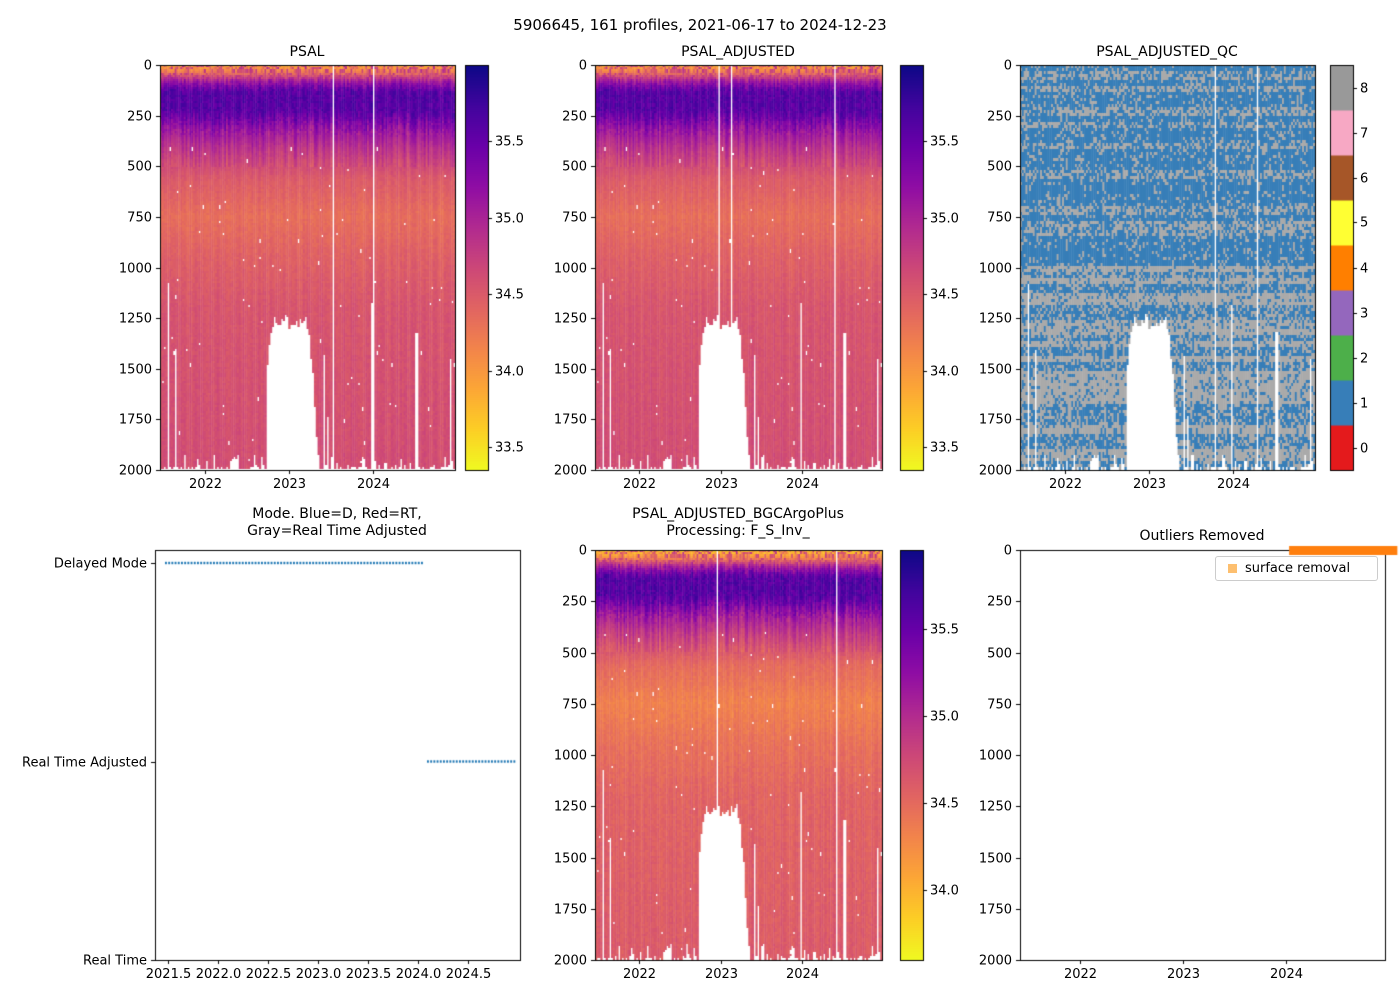  Describe the element at coordinates (738, 52) in the screenshot. I see `plot-title-psal-adjusted: PSAL_ADJUSTED` at that location.